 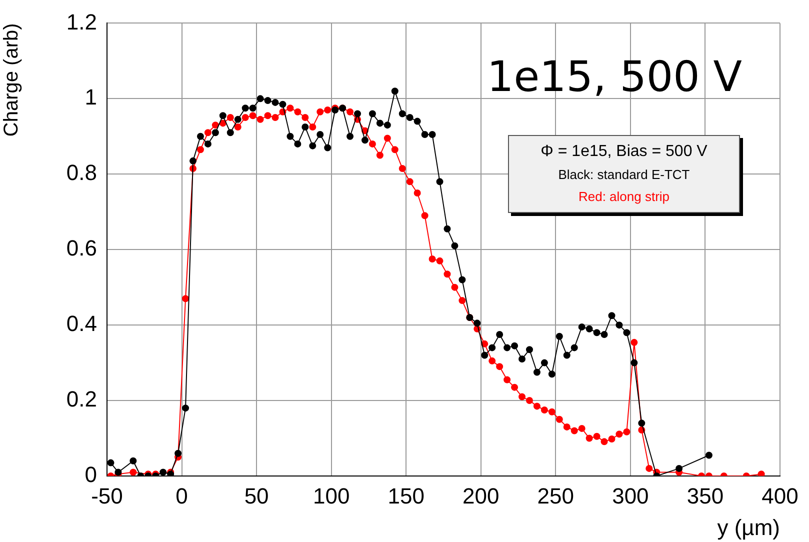 What do you see at coordinates (748, 527) in the screenshot?
I see `x-axis-title: y (µm)` at bounding box center [748, 527].